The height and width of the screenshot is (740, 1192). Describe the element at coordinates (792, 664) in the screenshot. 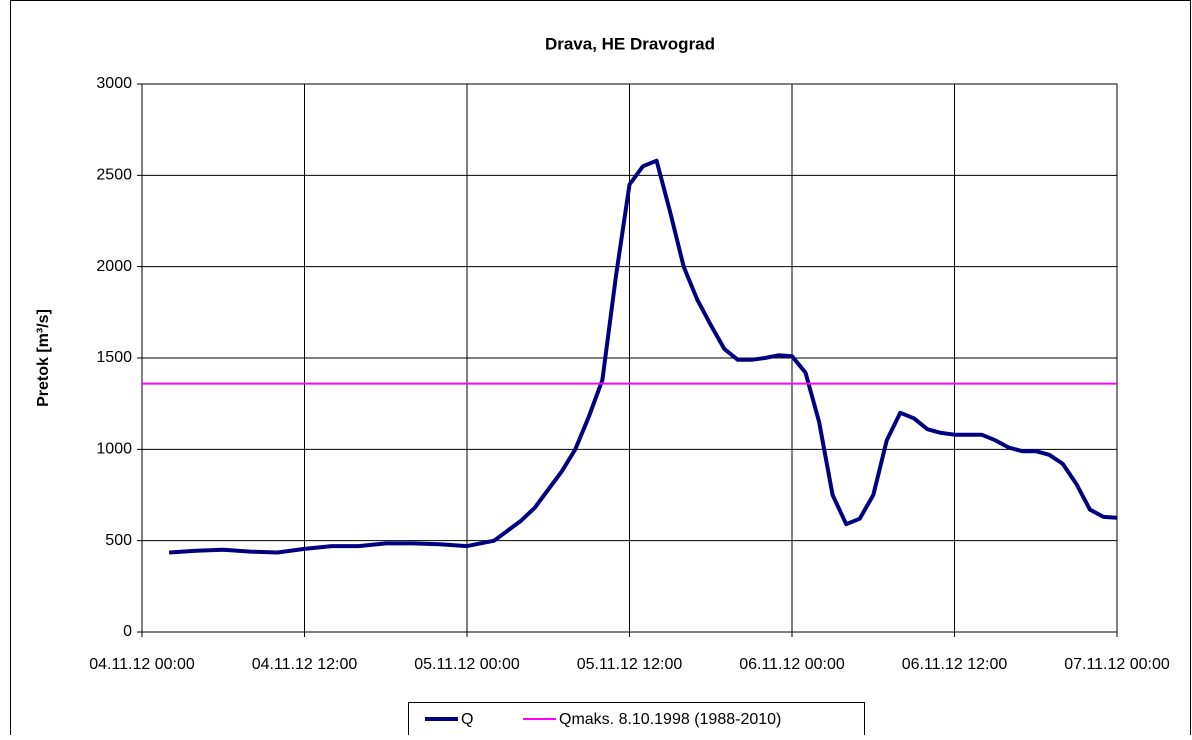

I see `x-tick-label: 06.11.12 00:00` at that location.